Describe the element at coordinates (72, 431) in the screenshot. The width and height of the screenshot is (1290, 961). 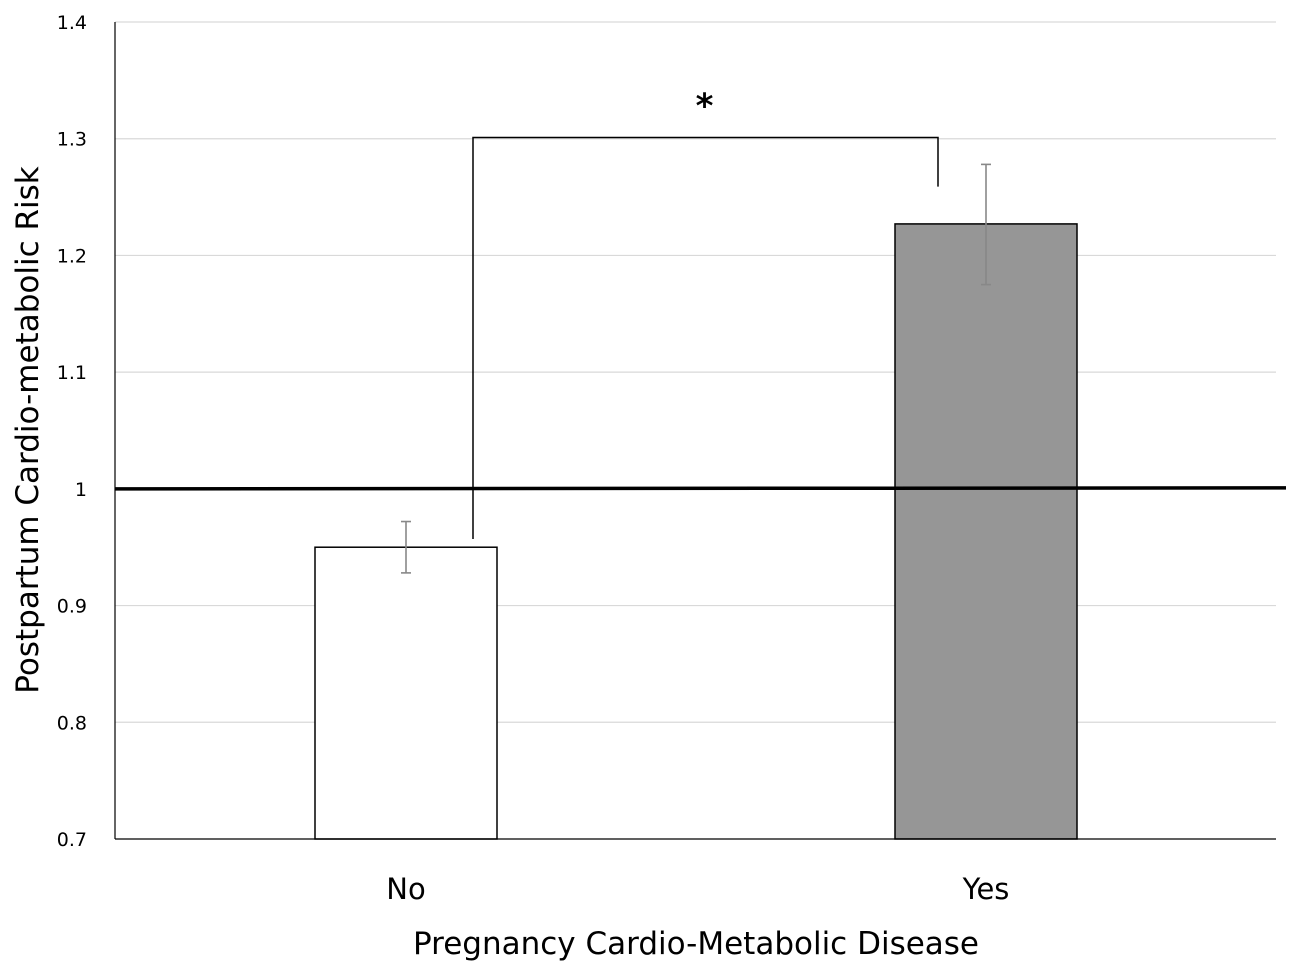
I see `y-tick-labels: 0.7 0.8 0.9 1 1.1 1.2 1.3 1.4` at that location.